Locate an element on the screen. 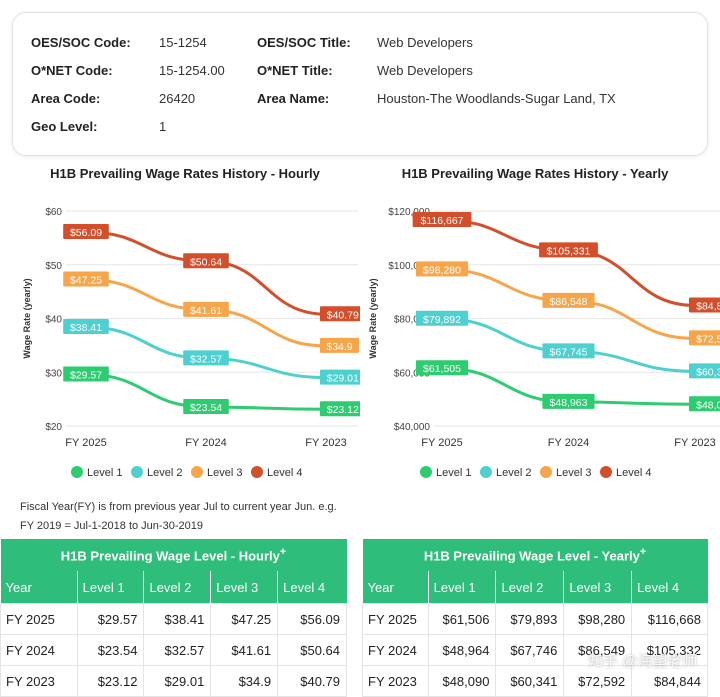 The width and height of the screenshot is (720, 697). table-cell: $48,090 is located at coordinates (462, 681).